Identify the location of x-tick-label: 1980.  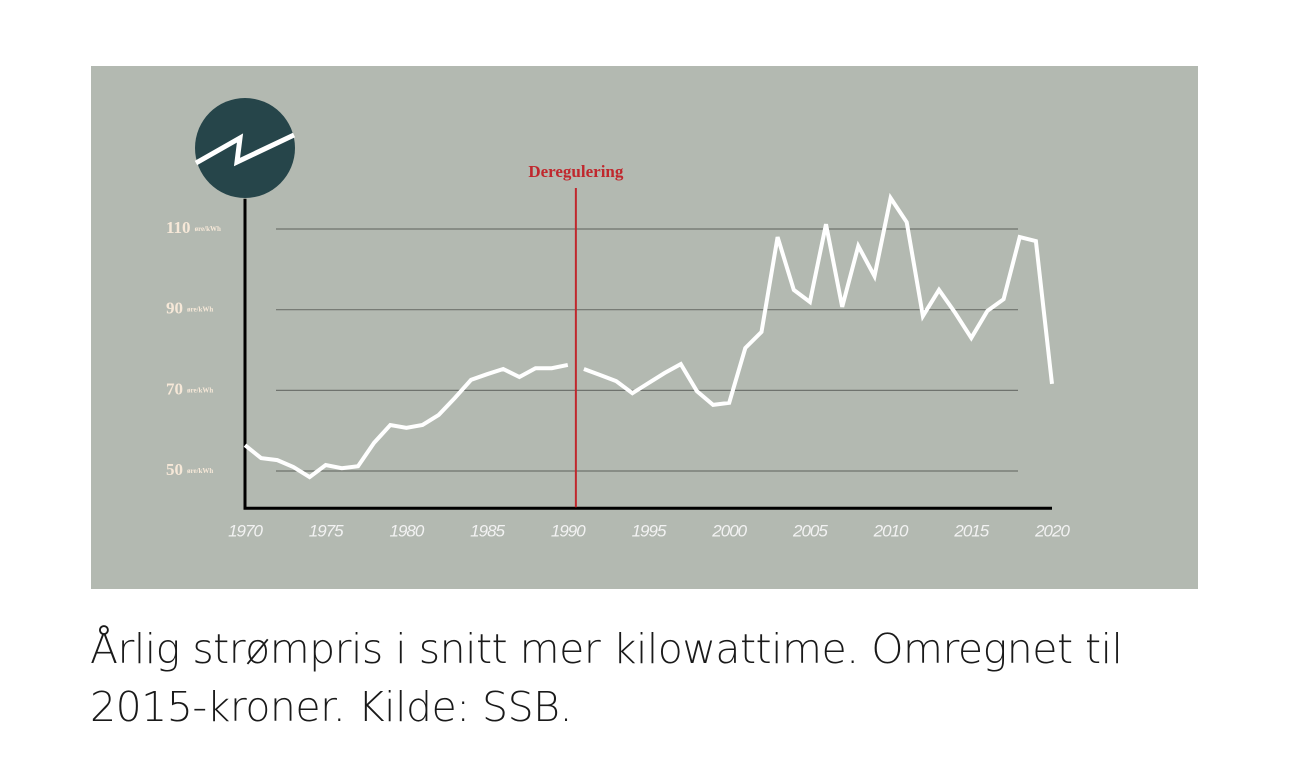
(406, 530).